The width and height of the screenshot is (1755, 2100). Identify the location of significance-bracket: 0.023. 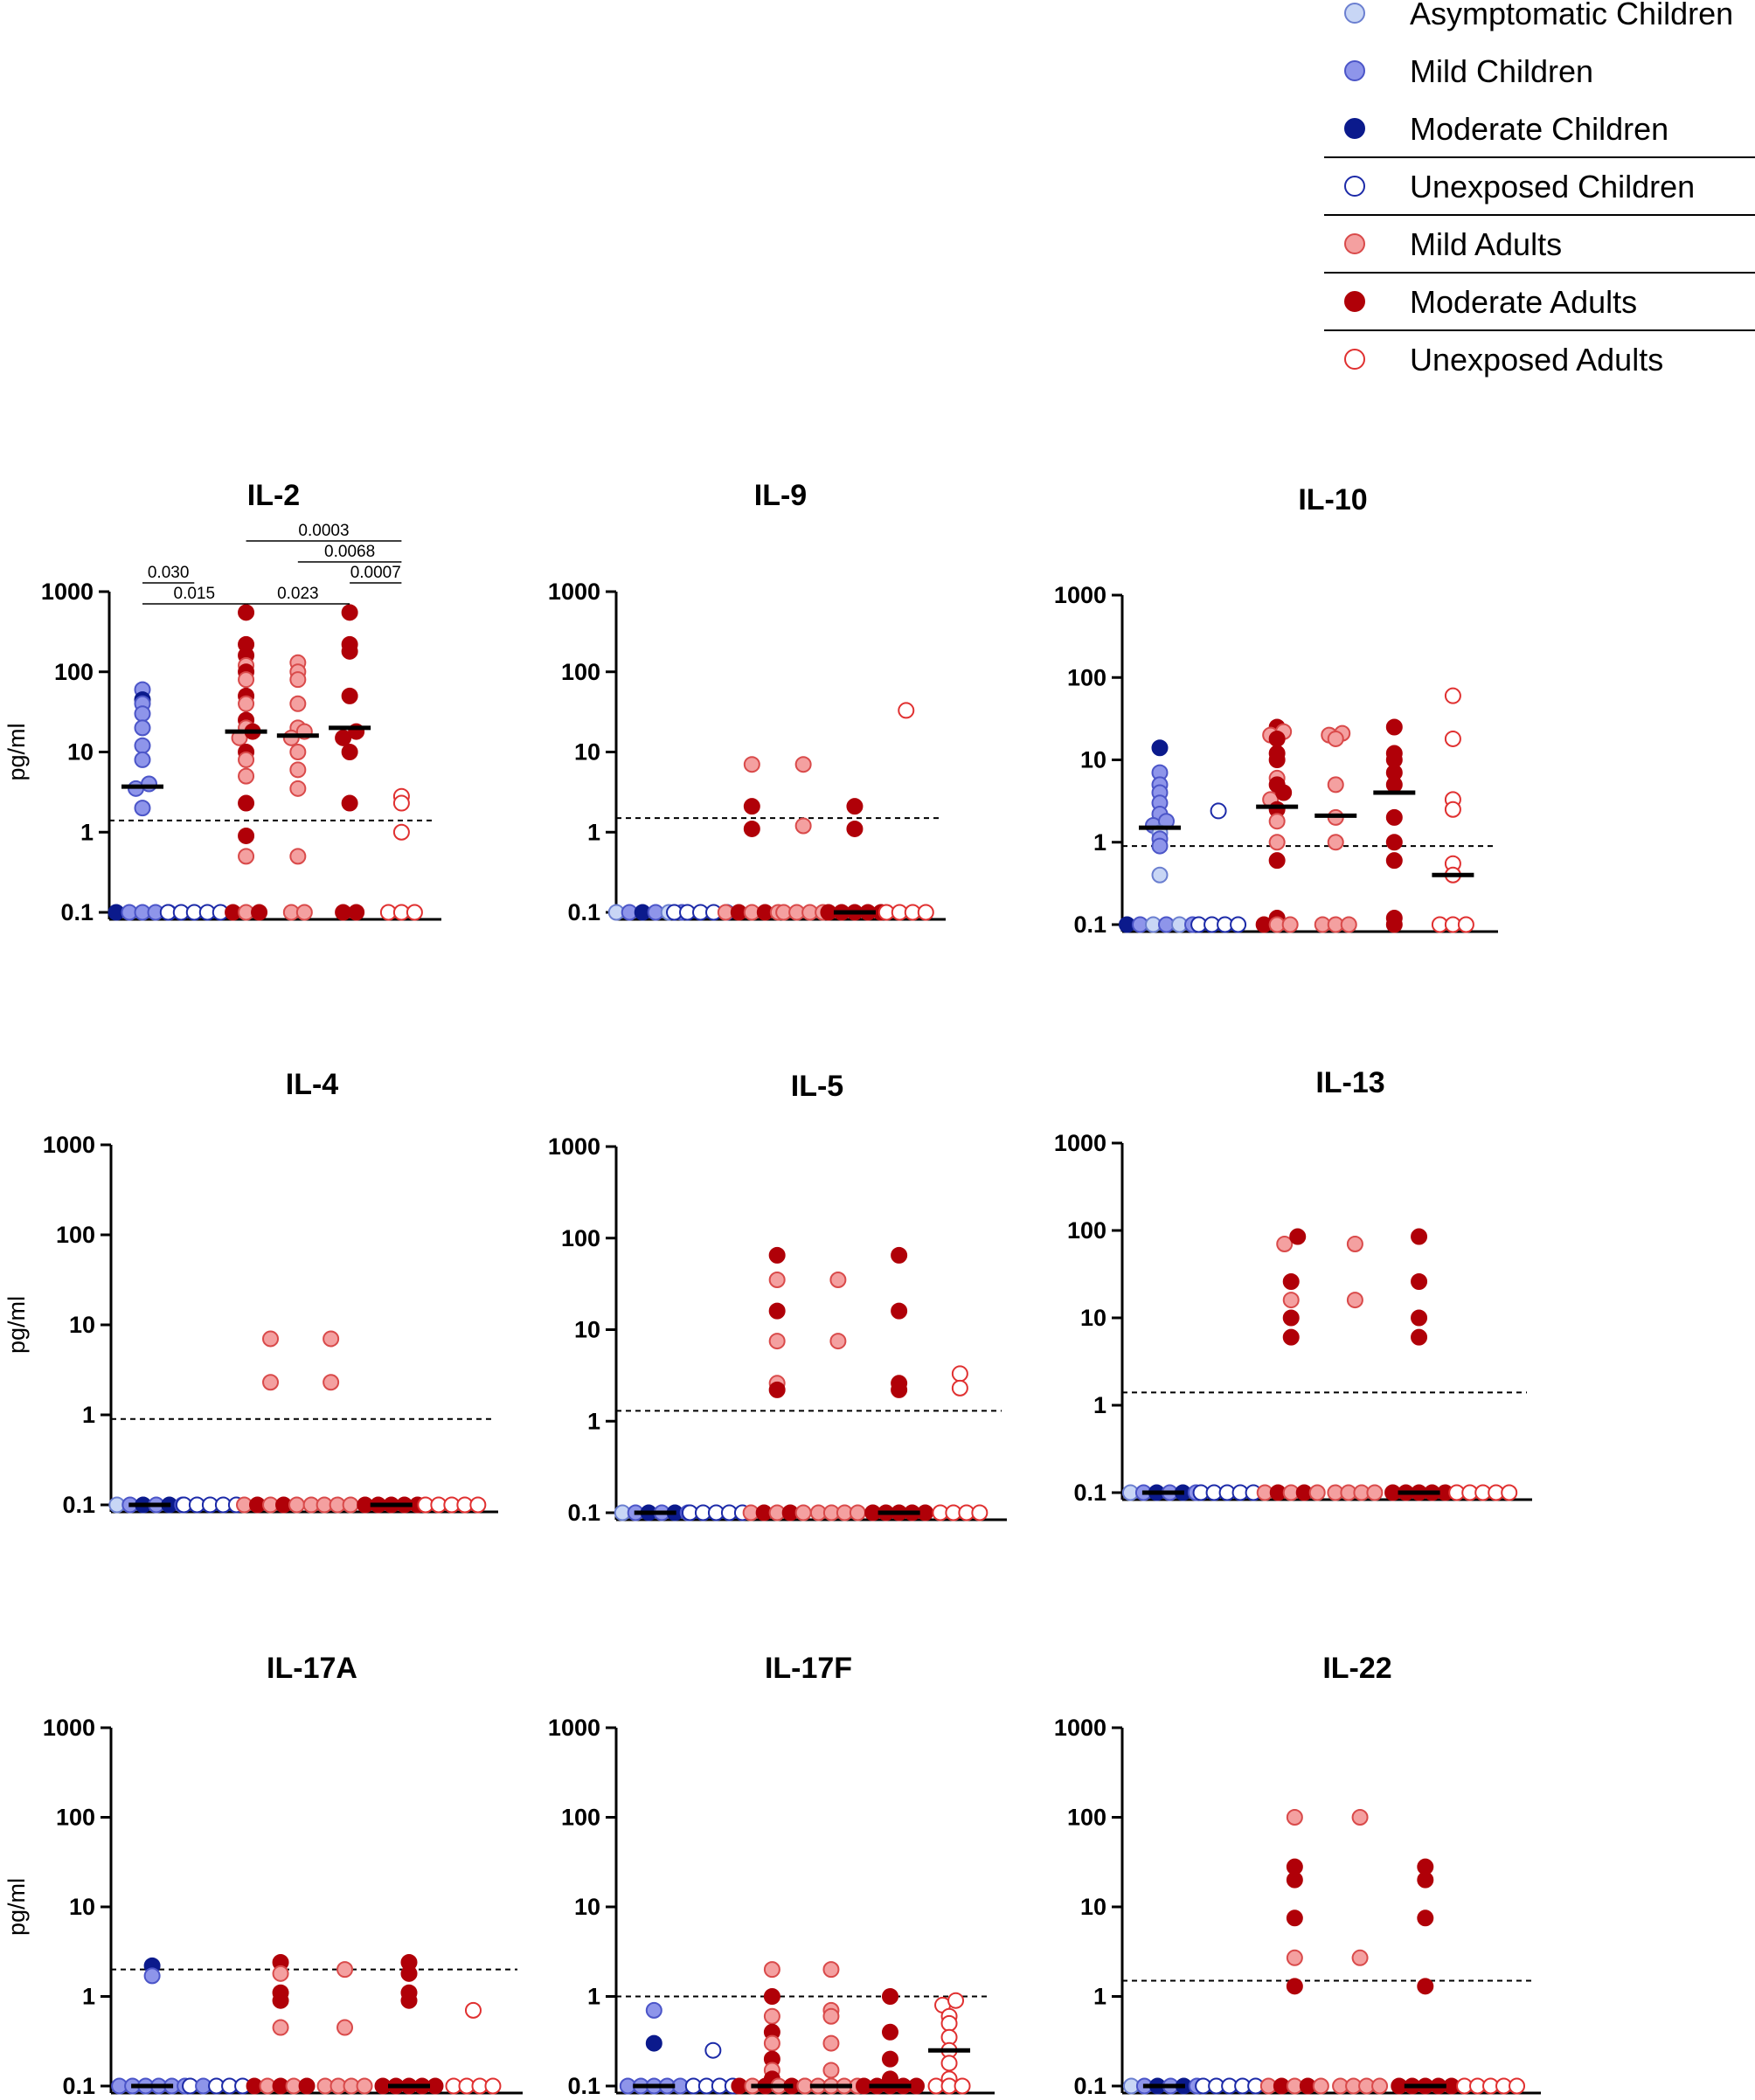
(298, 595).